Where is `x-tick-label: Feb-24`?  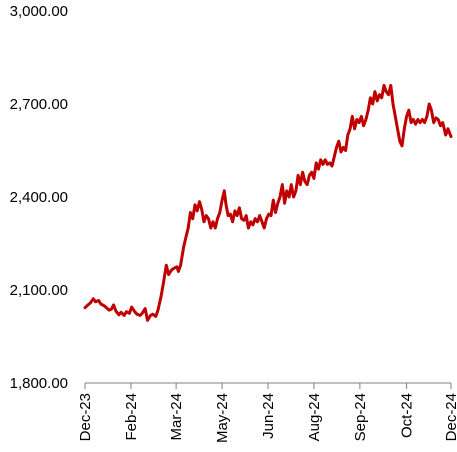
x-tick-label: Feb-24 is located at coordinates (131, 417).